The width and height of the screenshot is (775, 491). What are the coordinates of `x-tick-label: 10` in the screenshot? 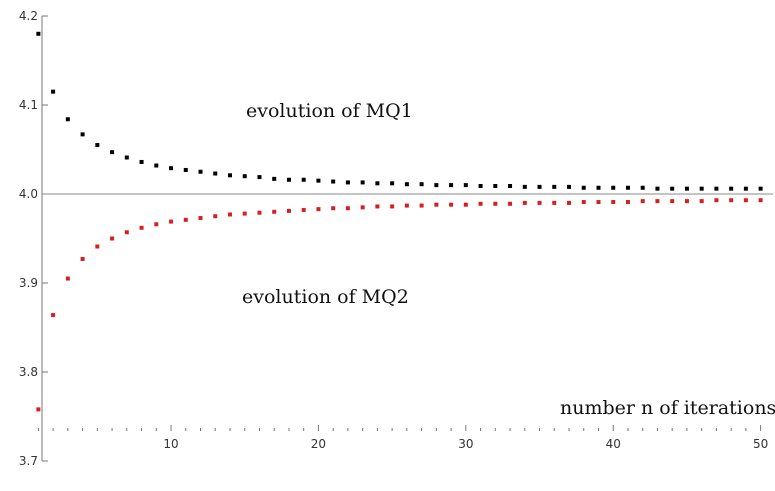 It's located at (170, 444).